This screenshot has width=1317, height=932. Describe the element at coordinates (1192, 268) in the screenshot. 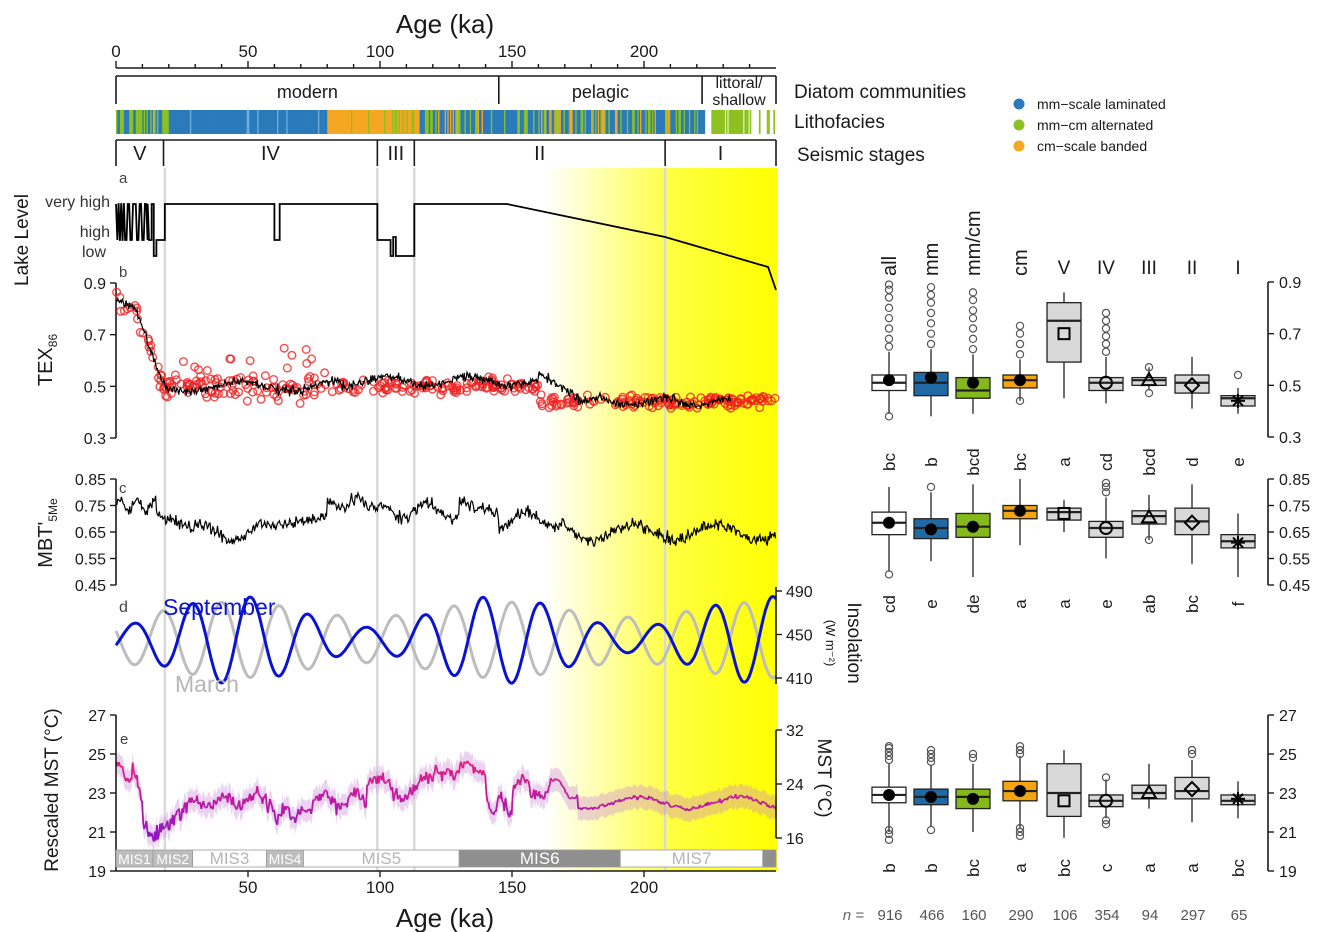

I see `group-header: II` at that location.